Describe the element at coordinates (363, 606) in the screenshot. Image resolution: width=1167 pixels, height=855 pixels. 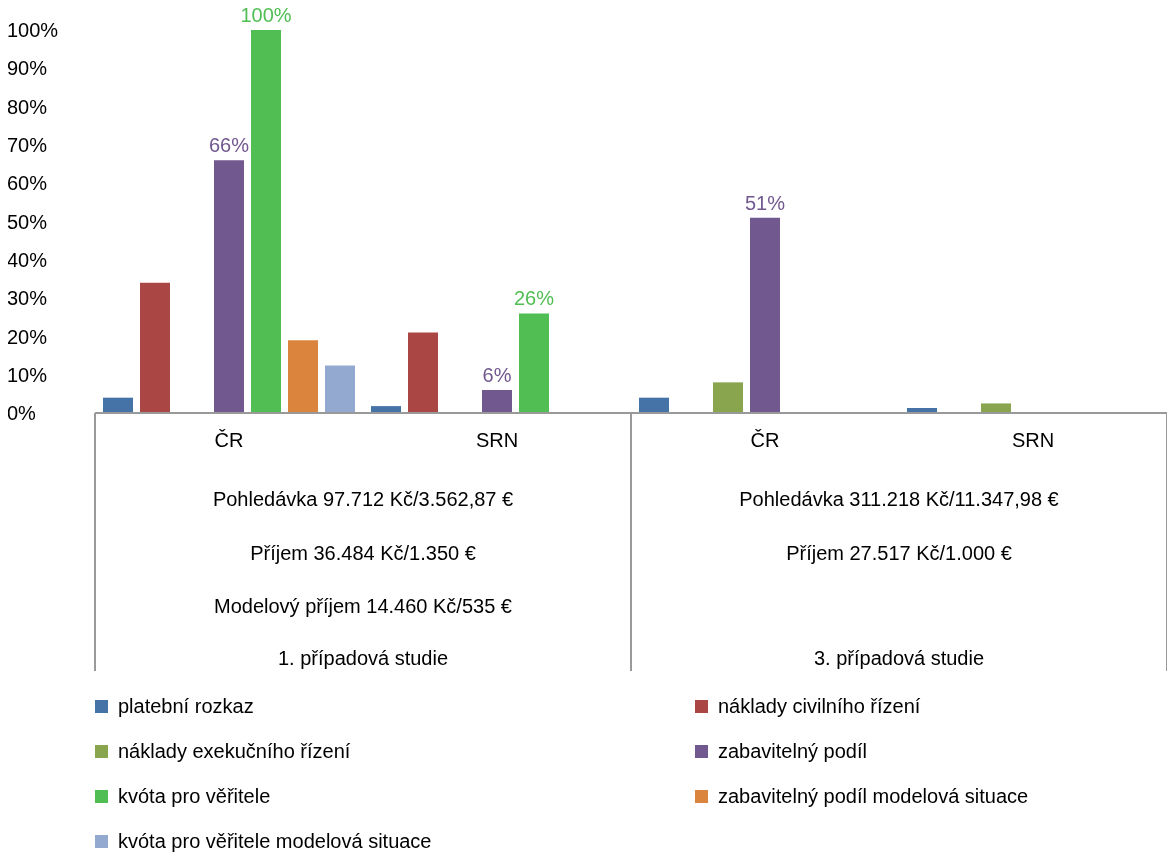
I see `text: Modelový příjem 14.460 Kč/535 €` at that location.